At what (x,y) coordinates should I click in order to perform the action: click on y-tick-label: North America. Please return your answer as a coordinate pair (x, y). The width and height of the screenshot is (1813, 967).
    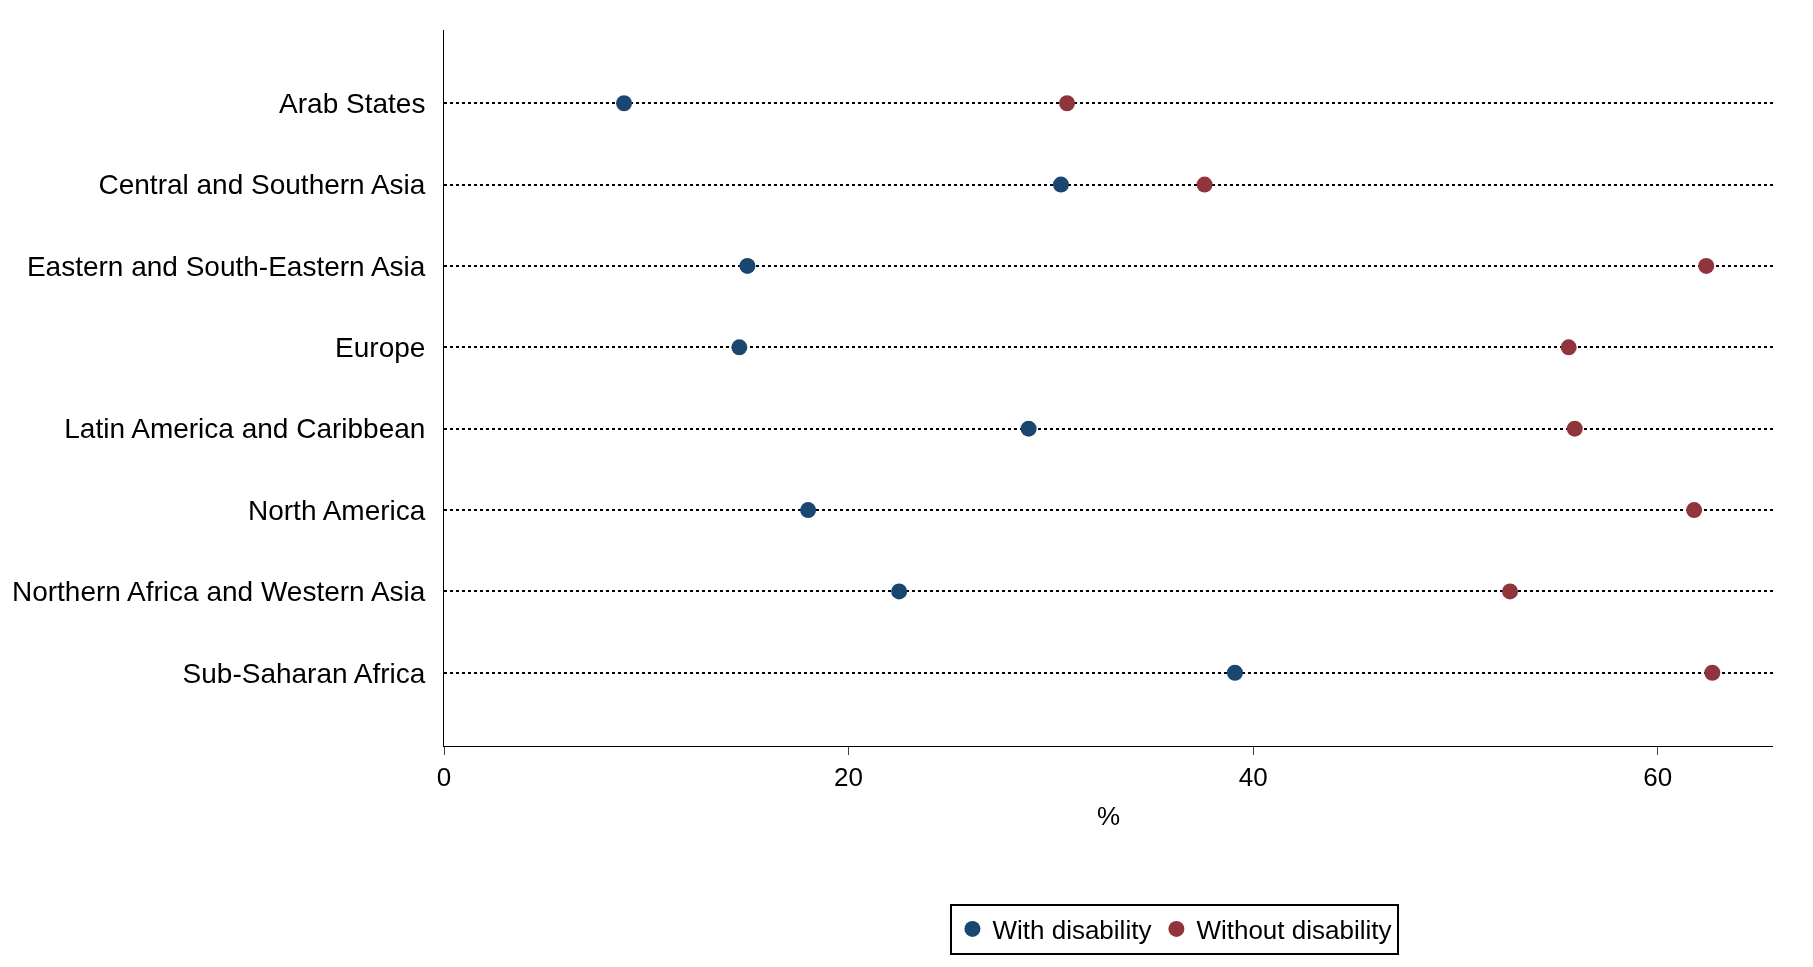
    Looking at the image, I should click on (336, 510).